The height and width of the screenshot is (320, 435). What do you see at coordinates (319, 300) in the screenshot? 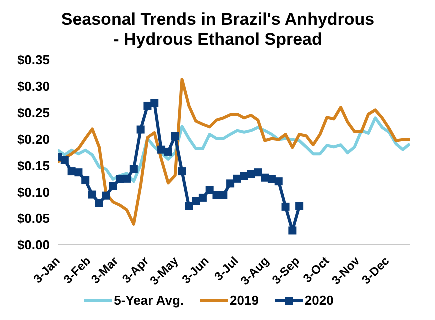
I see `legend-label: 2020` at bounding box center [319, 300].